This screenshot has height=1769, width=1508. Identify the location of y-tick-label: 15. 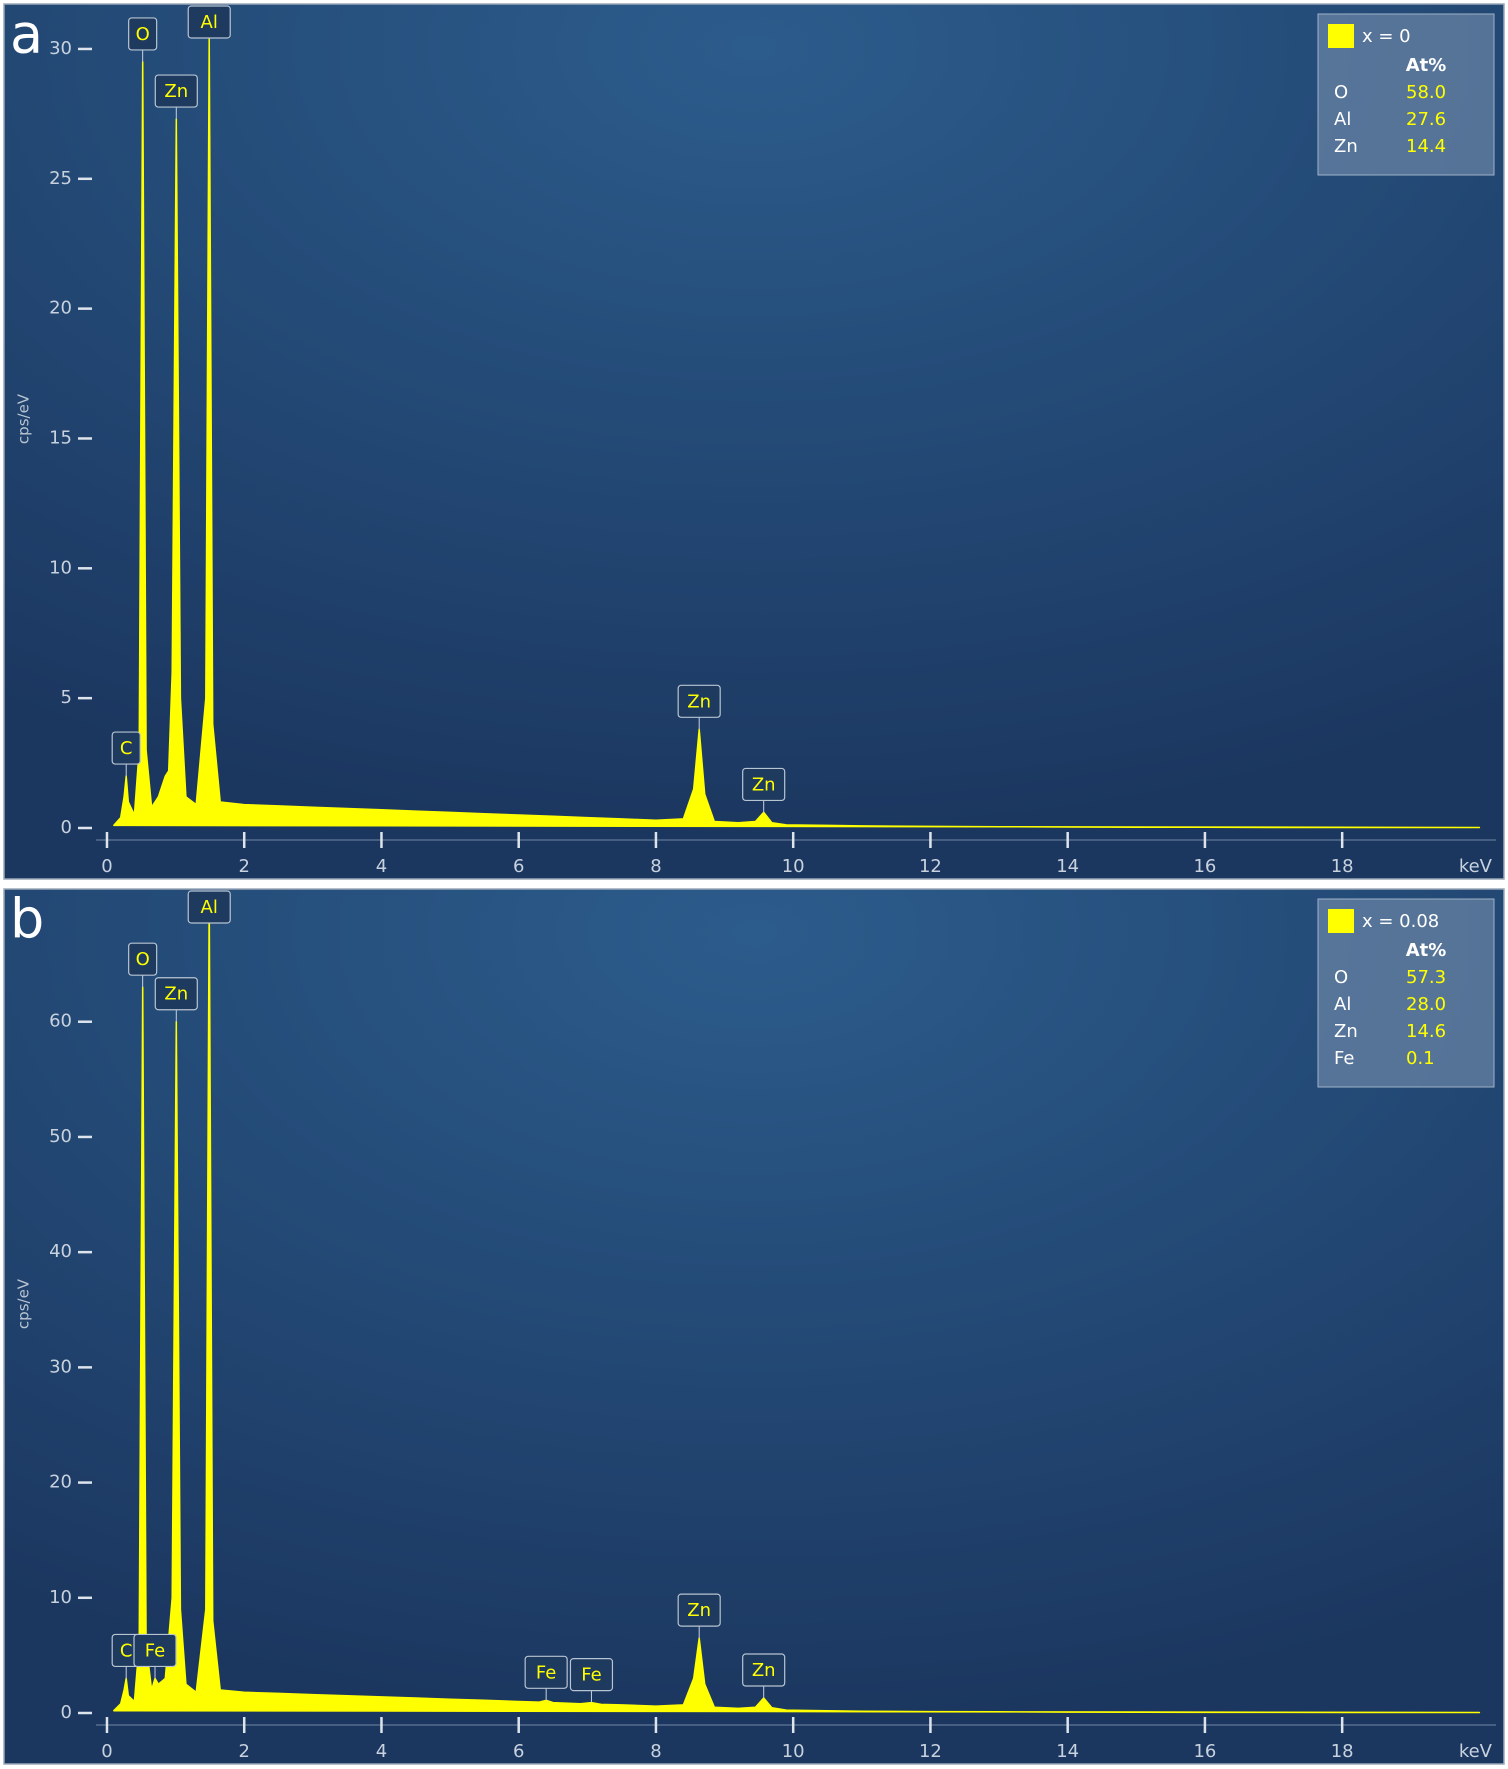
(60, 437).